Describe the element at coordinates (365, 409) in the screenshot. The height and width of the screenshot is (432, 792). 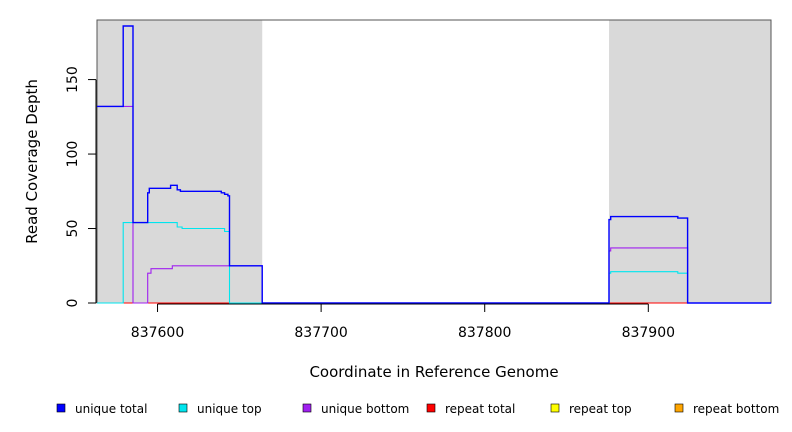
I see `legend-label: unique bottom` at that location.